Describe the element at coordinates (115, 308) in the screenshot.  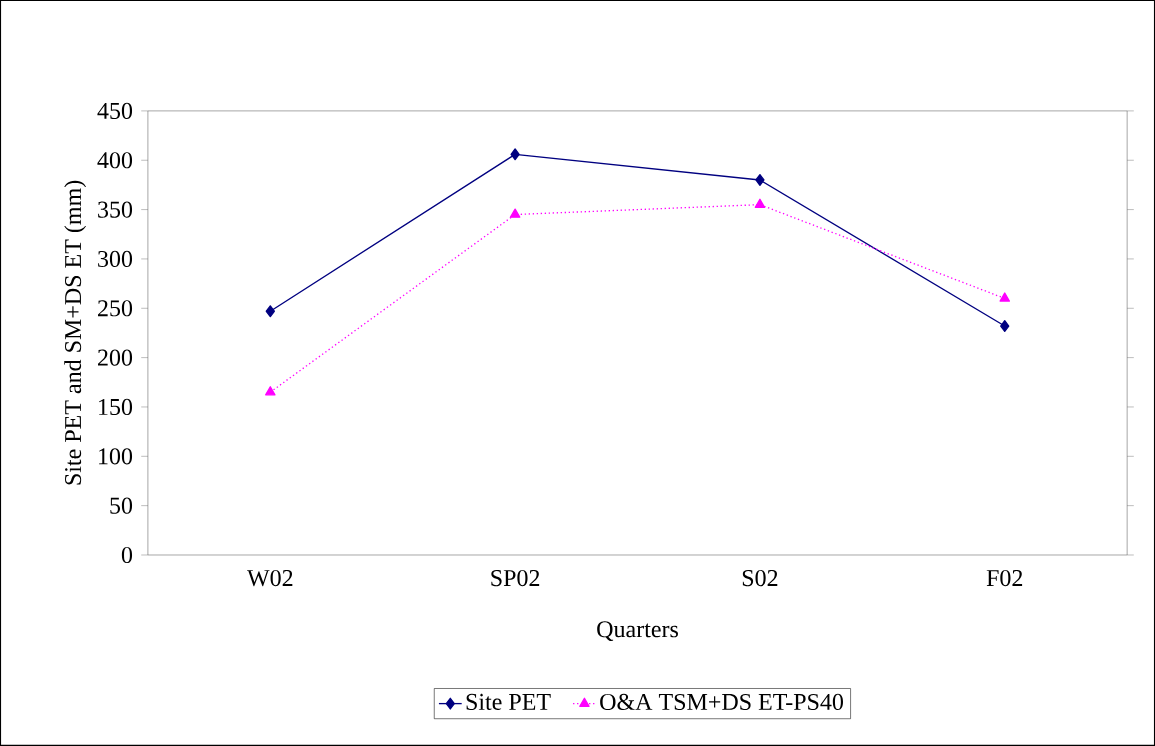
I see `y-tick-label: 250` at that location.